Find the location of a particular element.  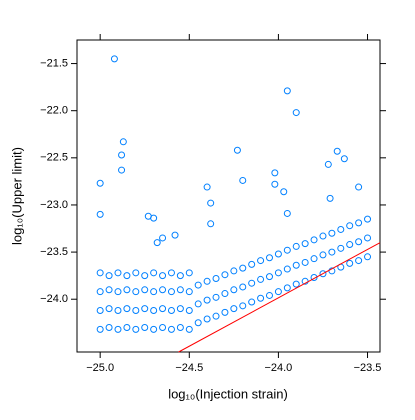

y-tick-label: −22.5 is located at coordinates (54, 158).